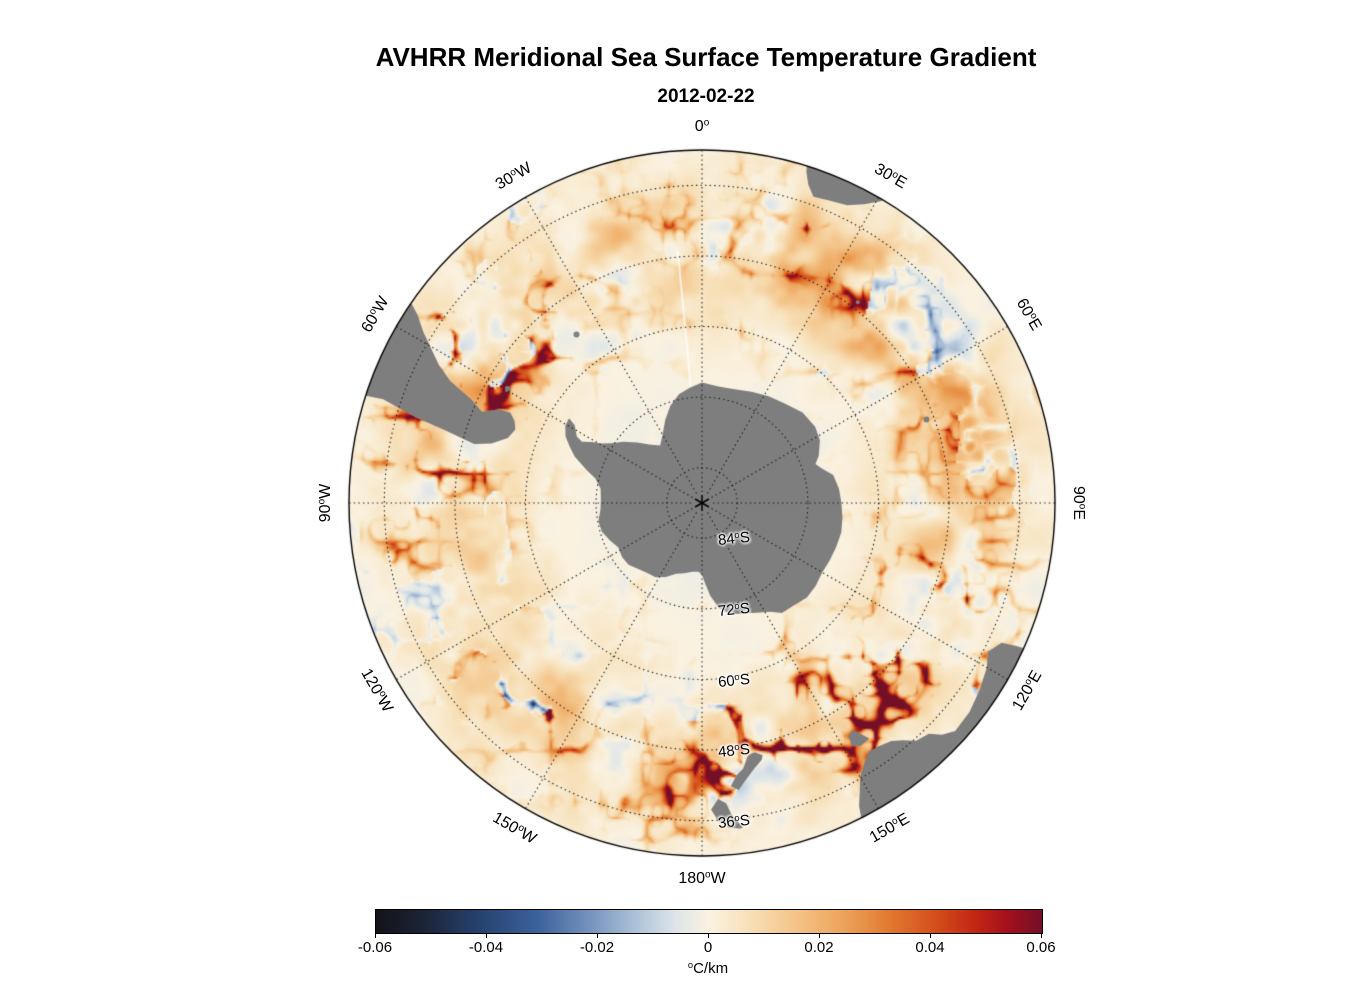  Describe the element at coordinates (1079, 503) in the screenshot. I see `lon-label-90: 90oE` at that location.